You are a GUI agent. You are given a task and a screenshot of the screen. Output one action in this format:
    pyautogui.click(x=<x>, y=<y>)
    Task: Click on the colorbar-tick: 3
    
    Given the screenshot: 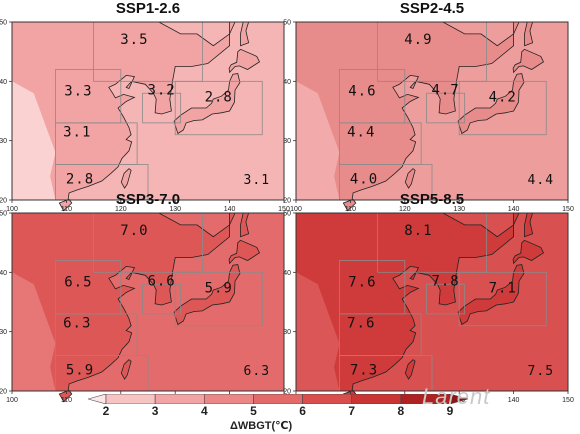 What is the action you would take?
    pyautogui.click(x=155, y=411)
    